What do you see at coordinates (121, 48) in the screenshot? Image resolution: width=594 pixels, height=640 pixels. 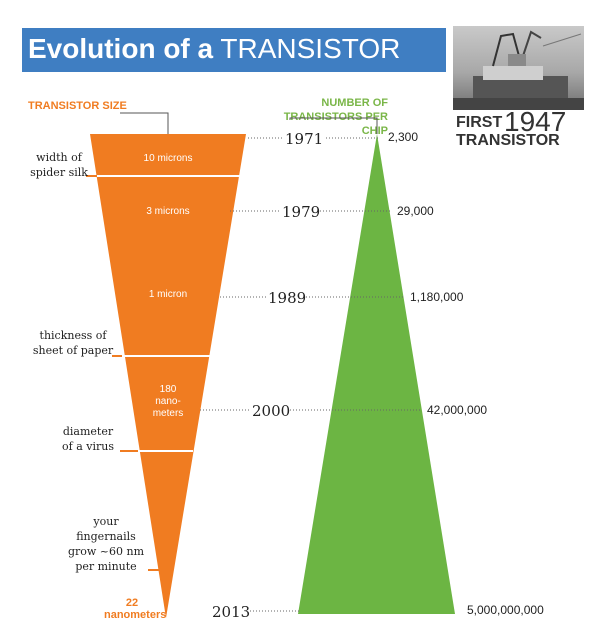 I see `title-bold: Evolution of a` at bounding box center [121, 48].